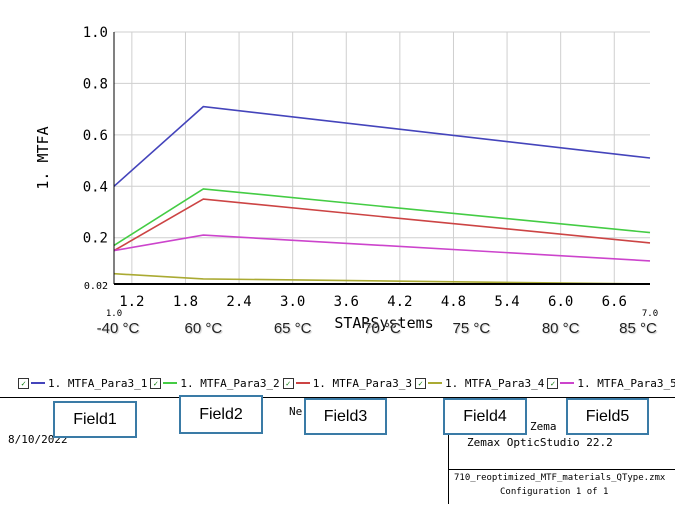  What do you see at coordinates (292, 302) in the screenshot?
I see `x-tick-label: 3.0` at bounding box center [292, 302].